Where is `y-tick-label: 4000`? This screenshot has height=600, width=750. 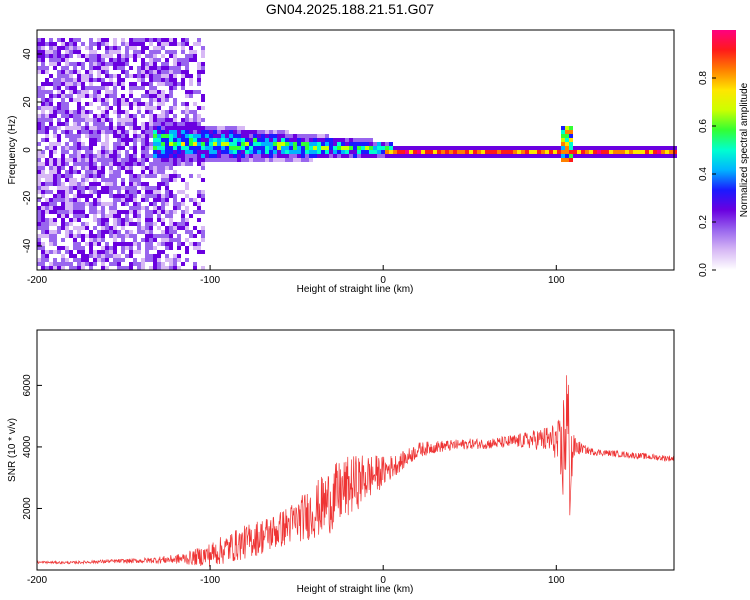
y-tick-label: 4000 is located at coordinates (27, 446).